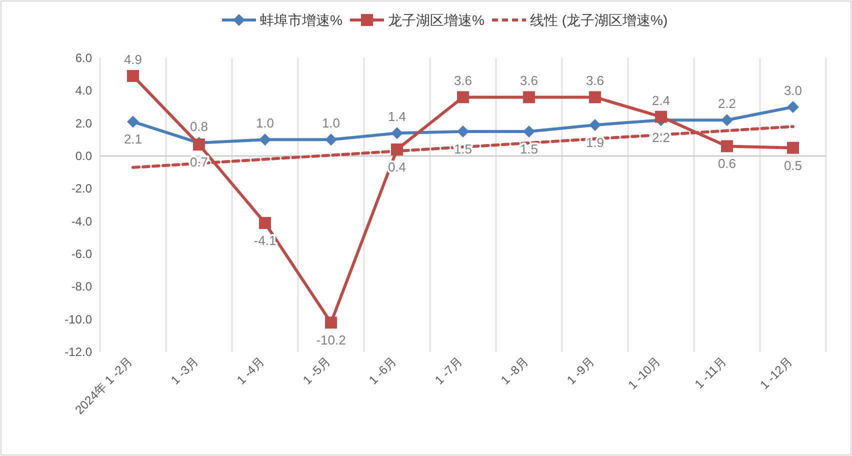 This screenshot has height=456, width=852. Describe the element at coordinates (133, 139) in the screenshot. I see `data-label: 2.1` at that location.